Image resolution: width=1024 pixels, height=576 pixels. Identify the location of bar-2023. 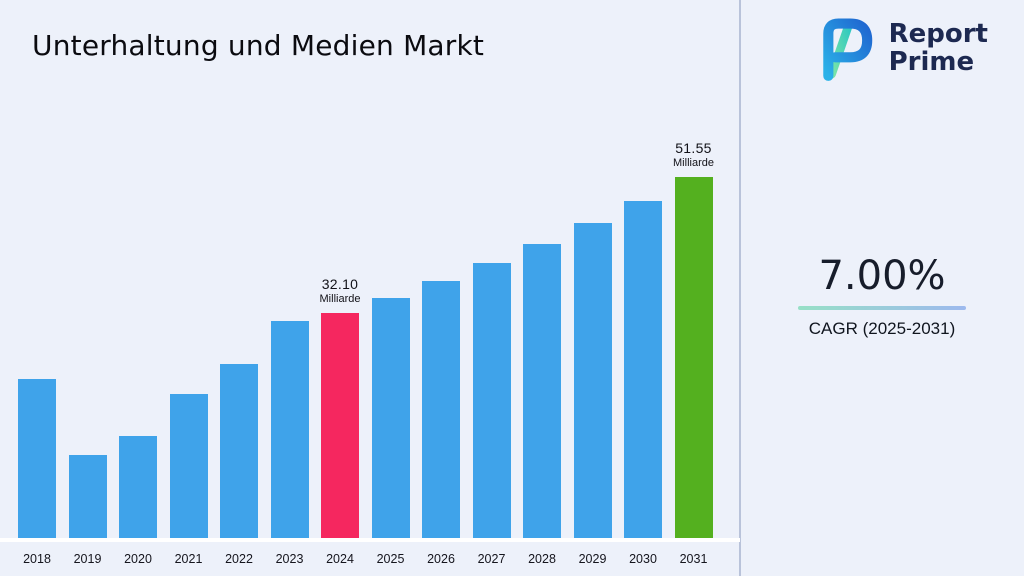
(289, 429).